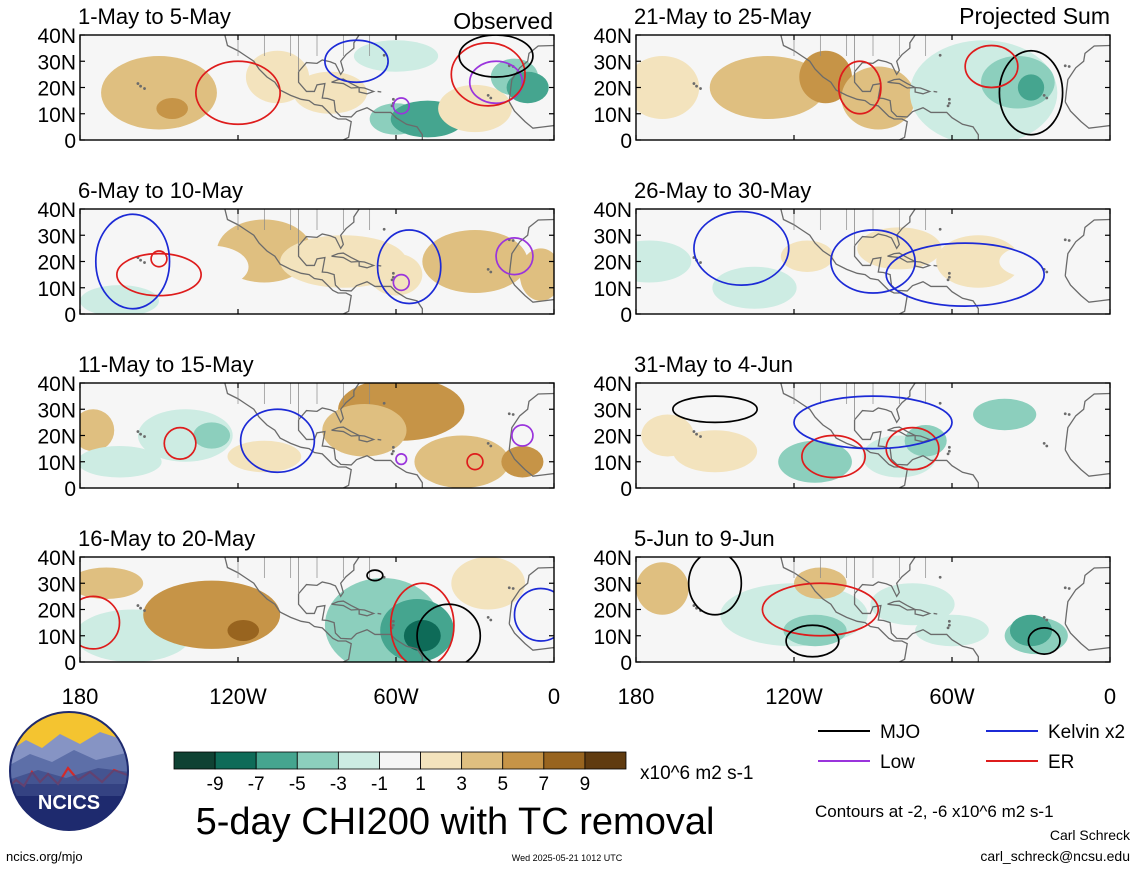 Image resolution: width=1135 pixels, height=871 pixels. I want to click on website-link: ncics.org/mjo, so click(44, 856).